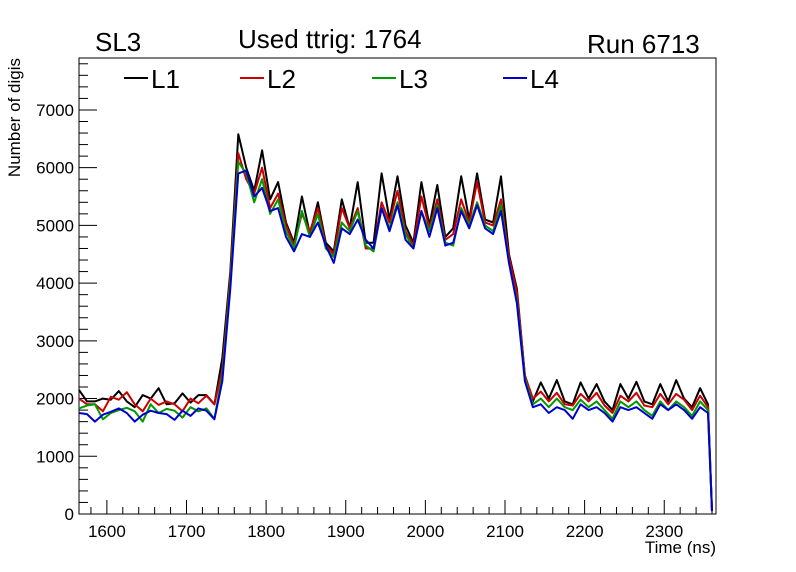 This screenshot has height=572, width=796. I want to click on legend: L1 L2 L3 L4, so click(341, 79).